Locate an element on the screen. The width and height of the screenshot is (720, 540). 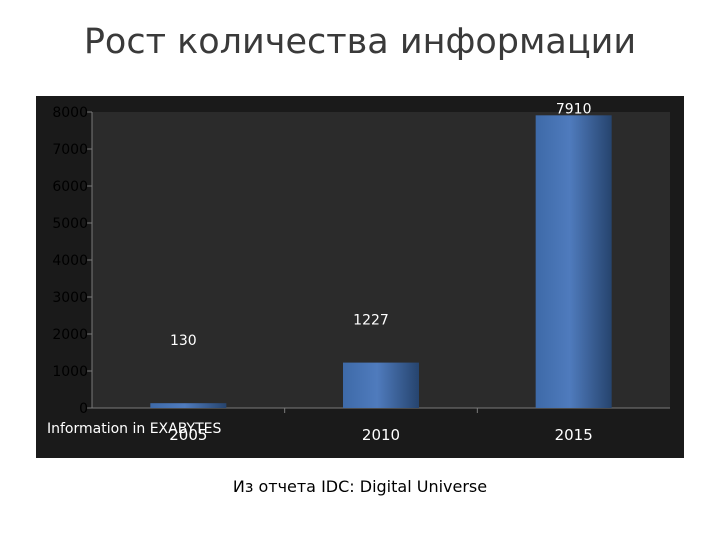
bar-2010 is located at coordinates (381, 385).